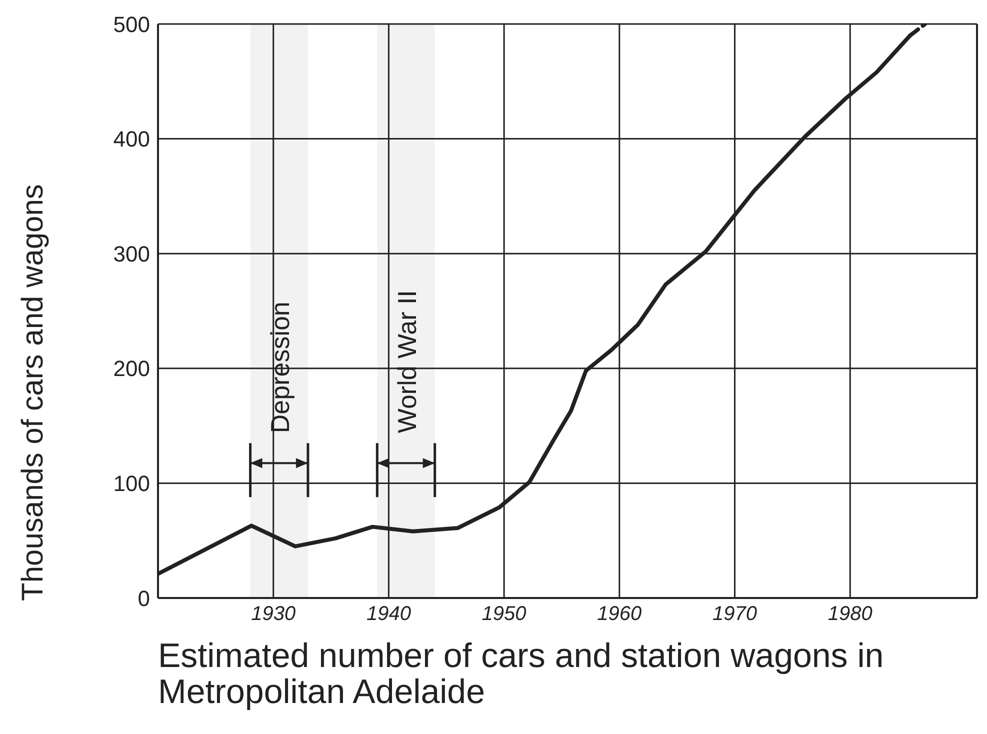 The image size is (987, 734). What do you see at coordinates (131, 24) in the screenshot?
I see `y-tick-label: 500` at bounding box center [131, 24].